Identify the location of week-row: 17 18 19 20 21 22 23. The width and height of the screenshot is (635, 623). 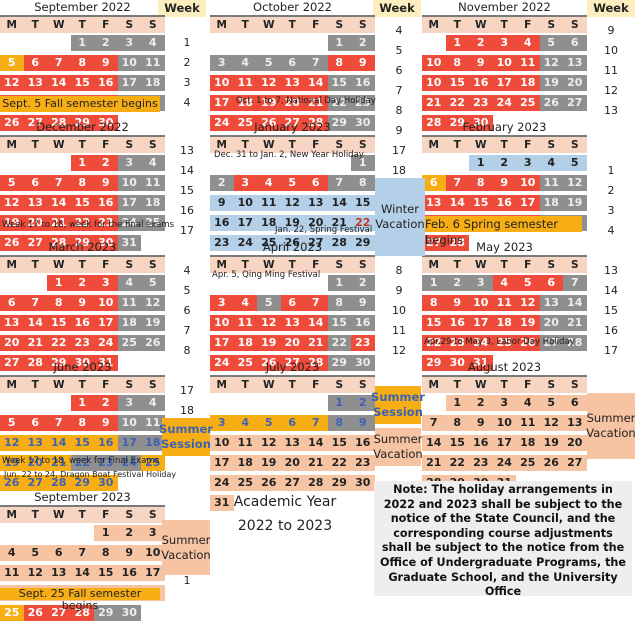
(292, 344).